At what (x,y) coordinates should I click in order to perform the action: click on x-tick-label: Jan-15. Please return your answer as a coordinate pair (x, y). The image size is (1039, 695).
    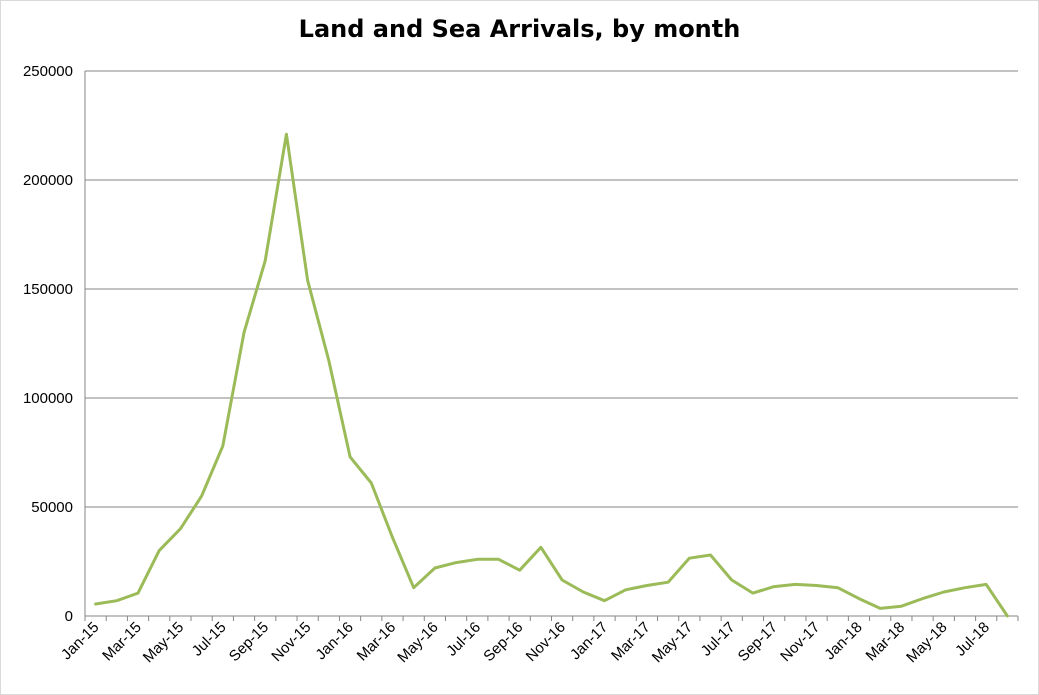
    Looking at the image, I should click on (80, 641).